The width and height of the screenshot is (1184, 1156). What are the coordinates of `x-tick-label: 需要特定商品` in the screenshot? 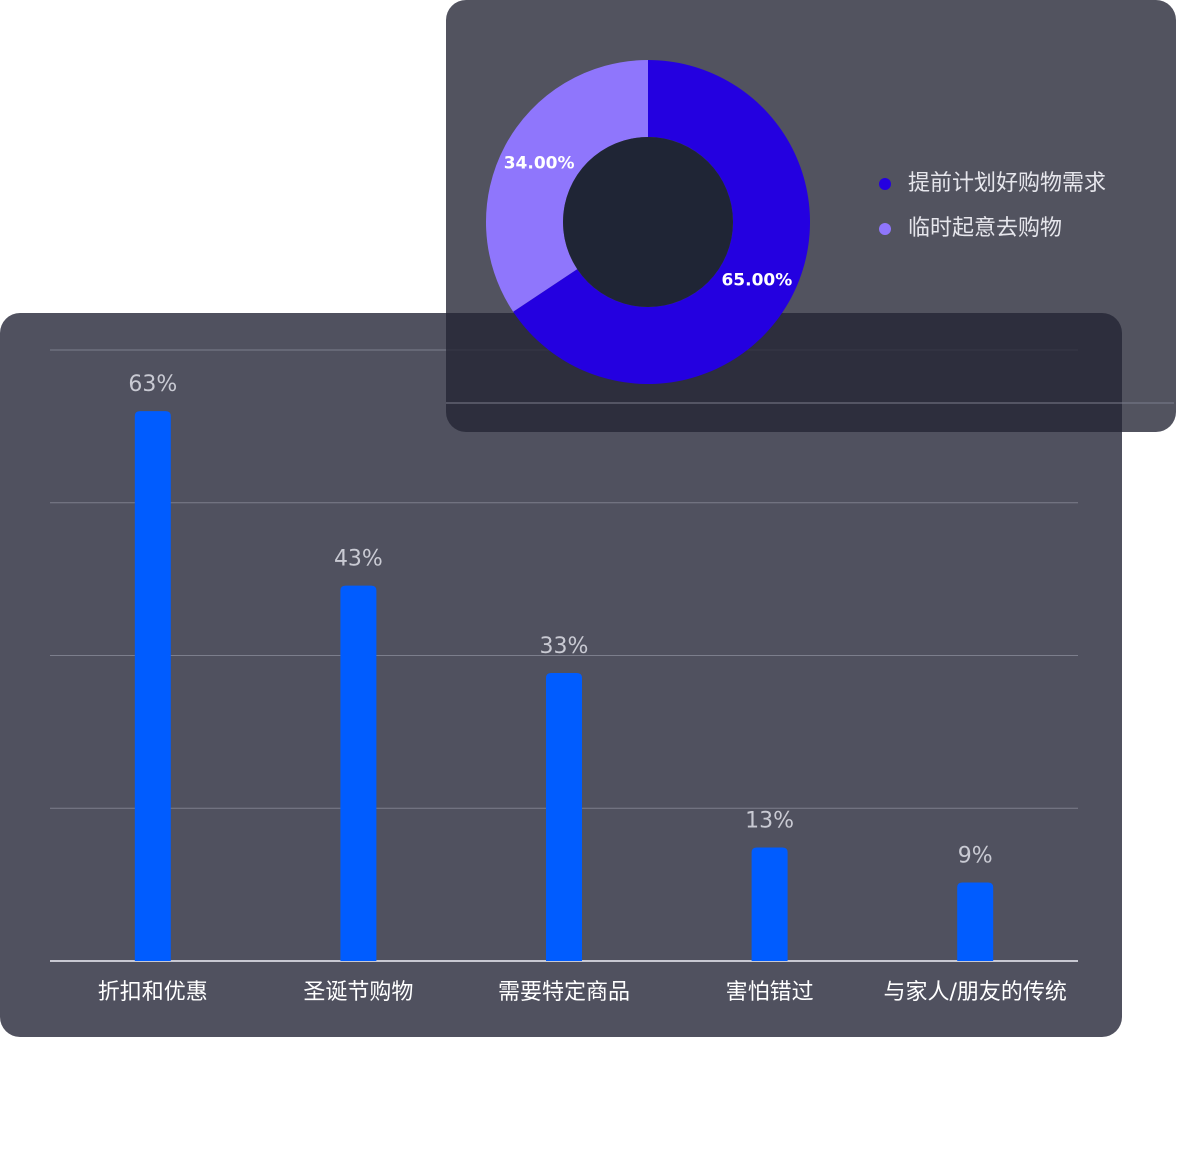 It's located at (564, 992).